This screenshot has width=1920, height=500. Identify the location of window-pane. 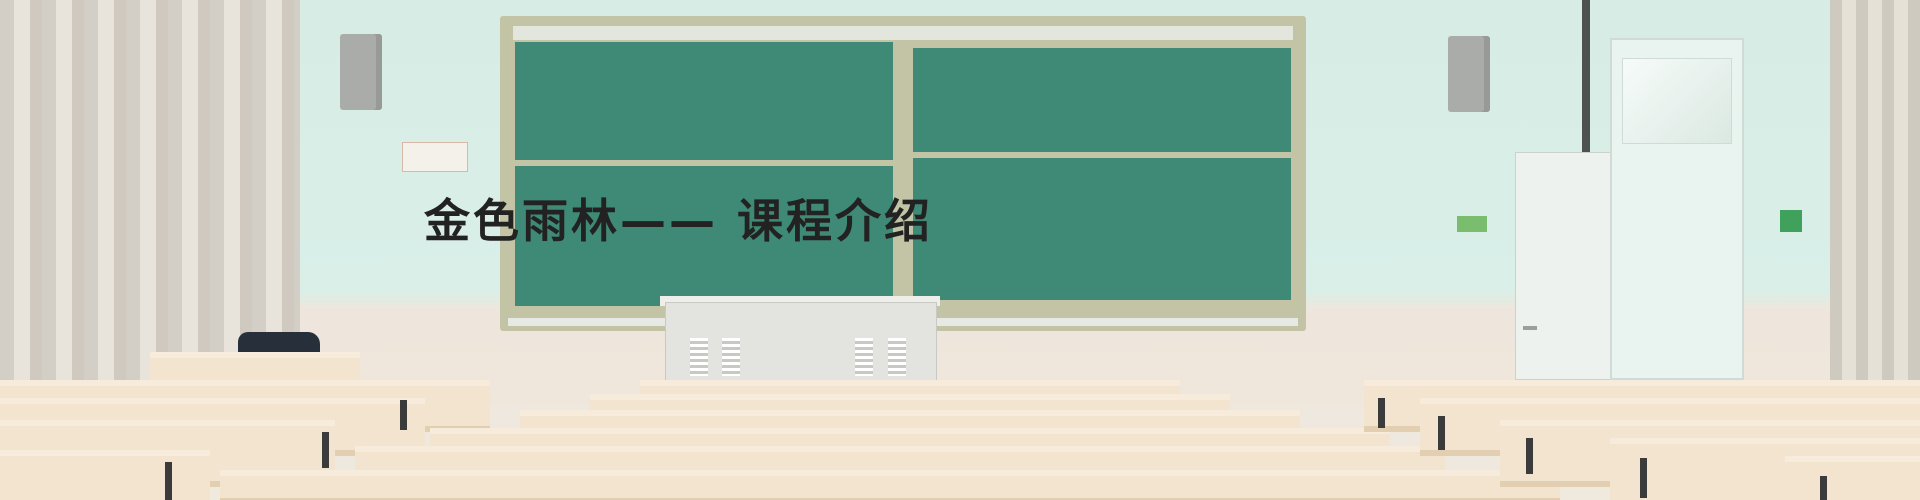
(1677, 101).